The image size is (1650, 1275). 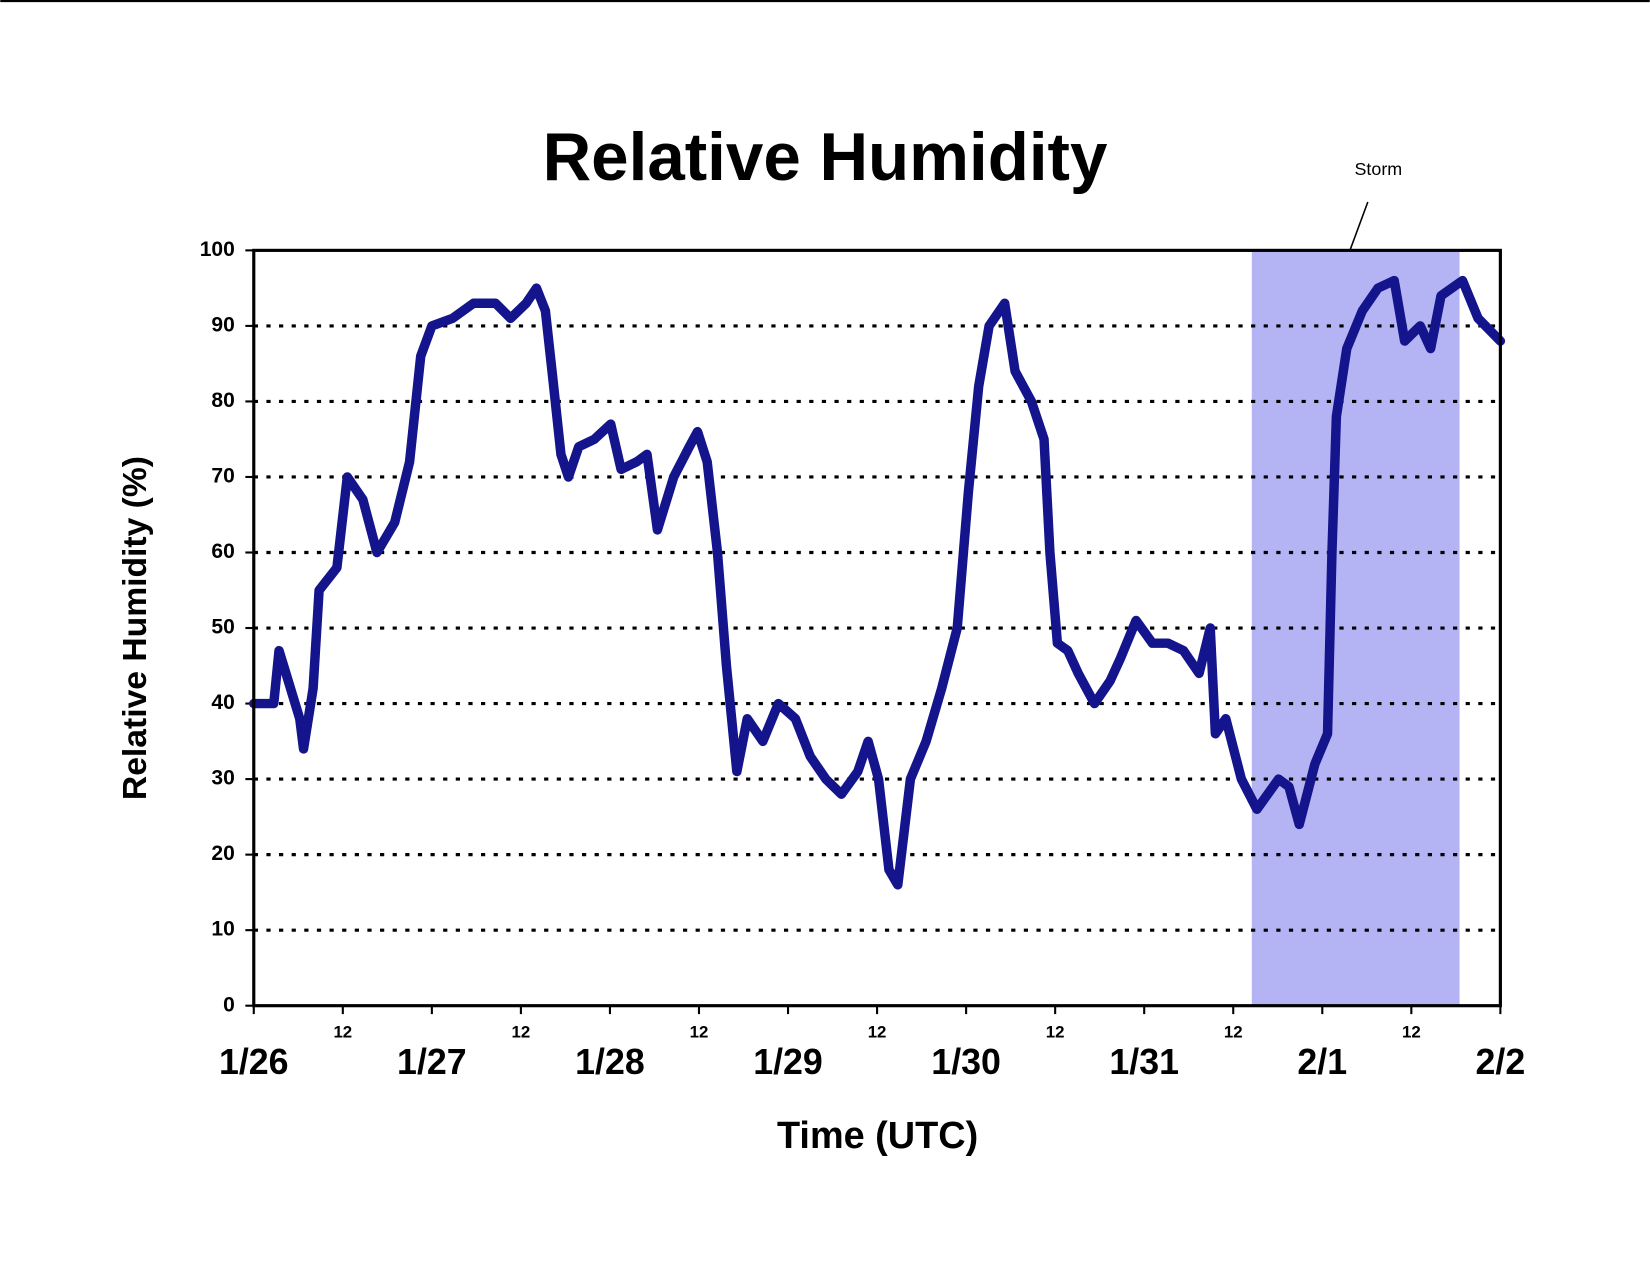 I want to click on y-tick-label: 20, so click(x=222, y=853).